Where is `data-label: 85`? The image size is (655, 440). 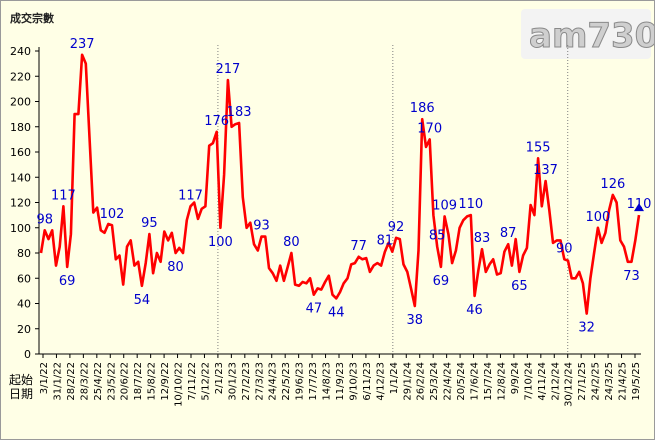
data-label: 85 is located at coordinates (437, 236).